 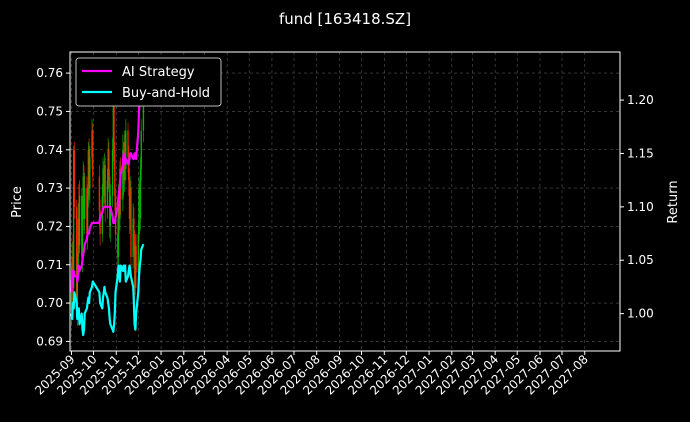 I want to click on legend-ai-strategy-label: AI Strategy, so click(x=158, y=72).